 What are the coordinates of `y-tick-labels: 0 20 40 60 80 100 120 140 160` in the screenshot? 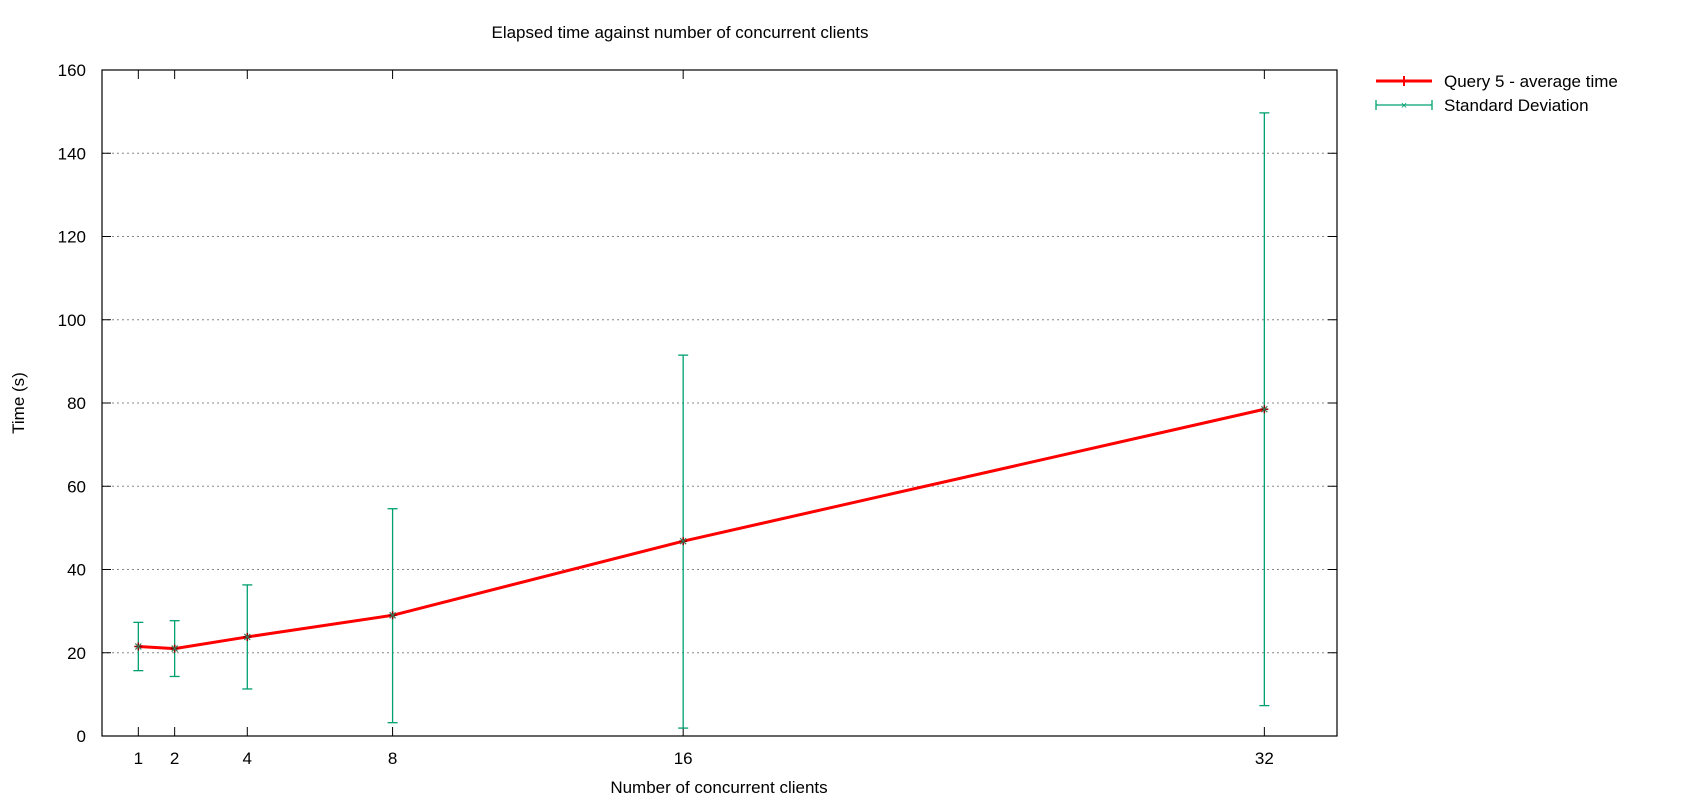 It's located at (72, 403).